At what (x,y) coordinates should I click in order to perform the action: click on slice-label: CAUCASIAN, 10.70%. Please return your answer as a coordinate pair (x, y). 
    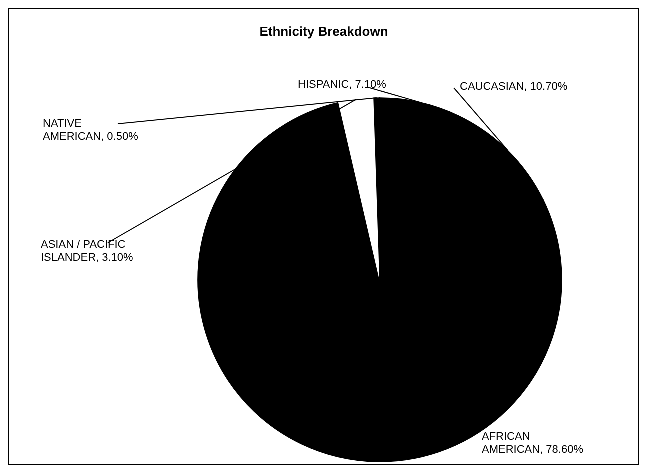
    Looking at the image, I should click on (514, 87).